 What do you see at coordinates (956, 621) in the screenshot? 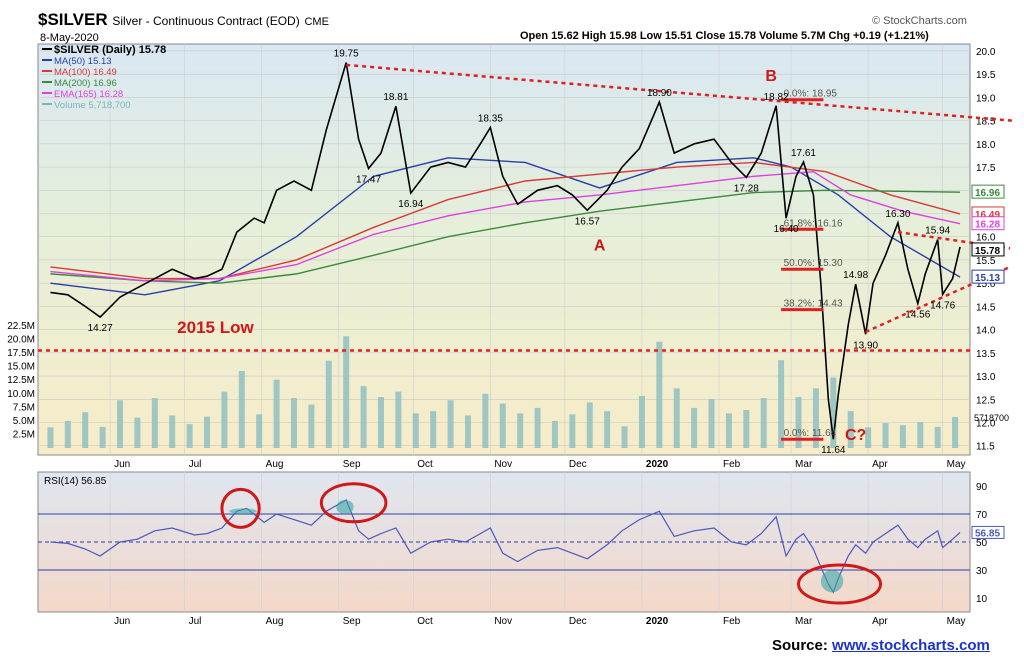
I see `x-tick-label-rsi: May` at bounding box center [956, 621].